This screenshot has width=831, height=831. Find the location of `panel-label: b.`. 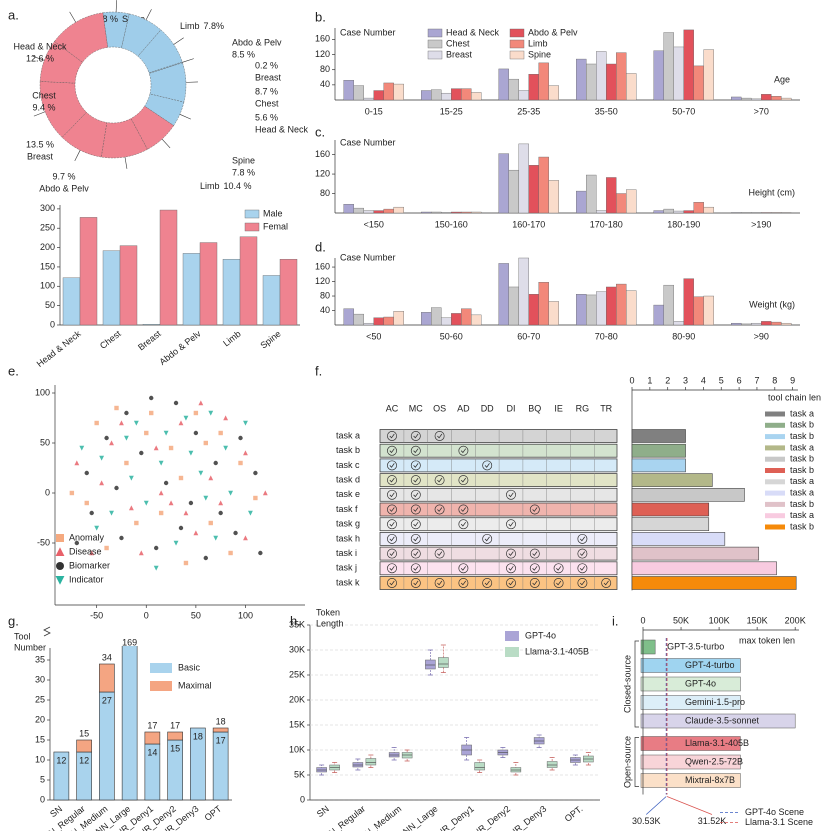

panel-label: b. is located at coordinates (320, 16).